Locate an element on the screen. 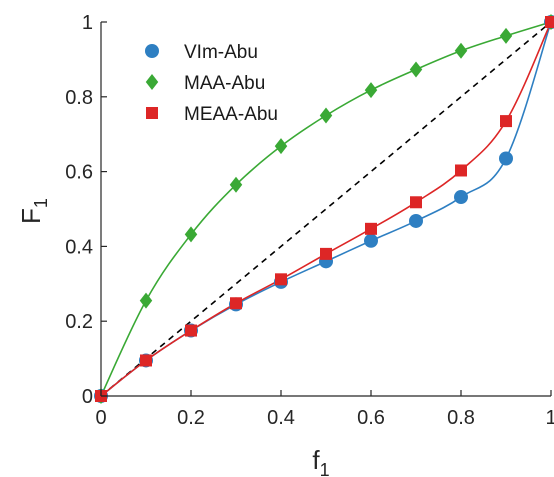 This screenshot has width=554, height=477. y-tick-label: 0 is located at coordinates (87, 397).